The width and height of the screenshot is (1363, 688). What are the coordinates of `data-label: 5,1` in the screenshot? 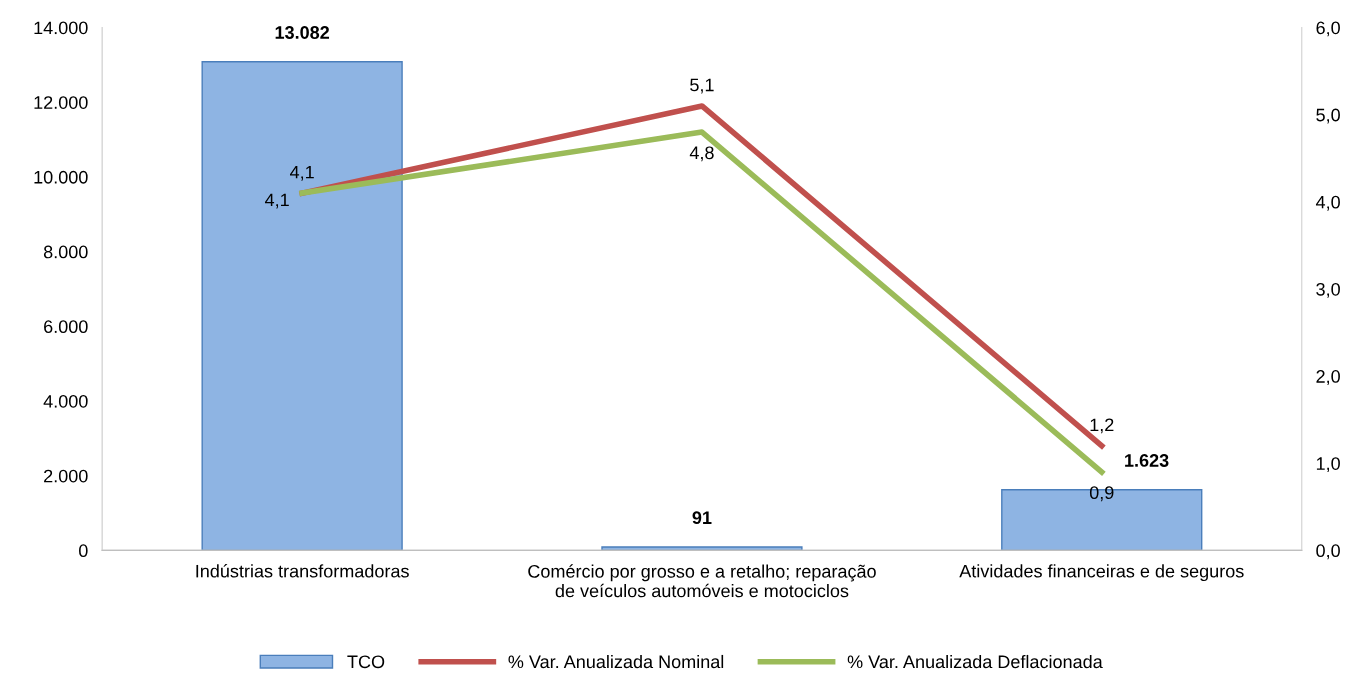 It's located at (702, 86).